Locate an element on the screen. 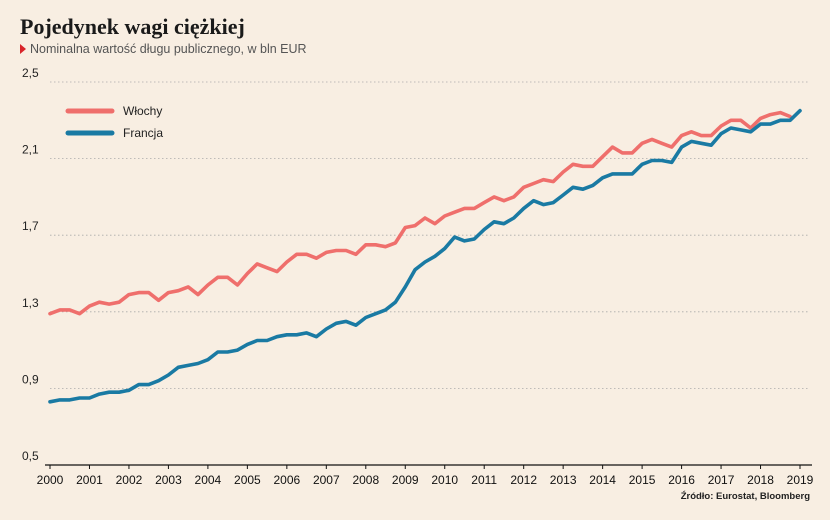  y-tick-label: 1,7 is located at coordinates (30, 226).